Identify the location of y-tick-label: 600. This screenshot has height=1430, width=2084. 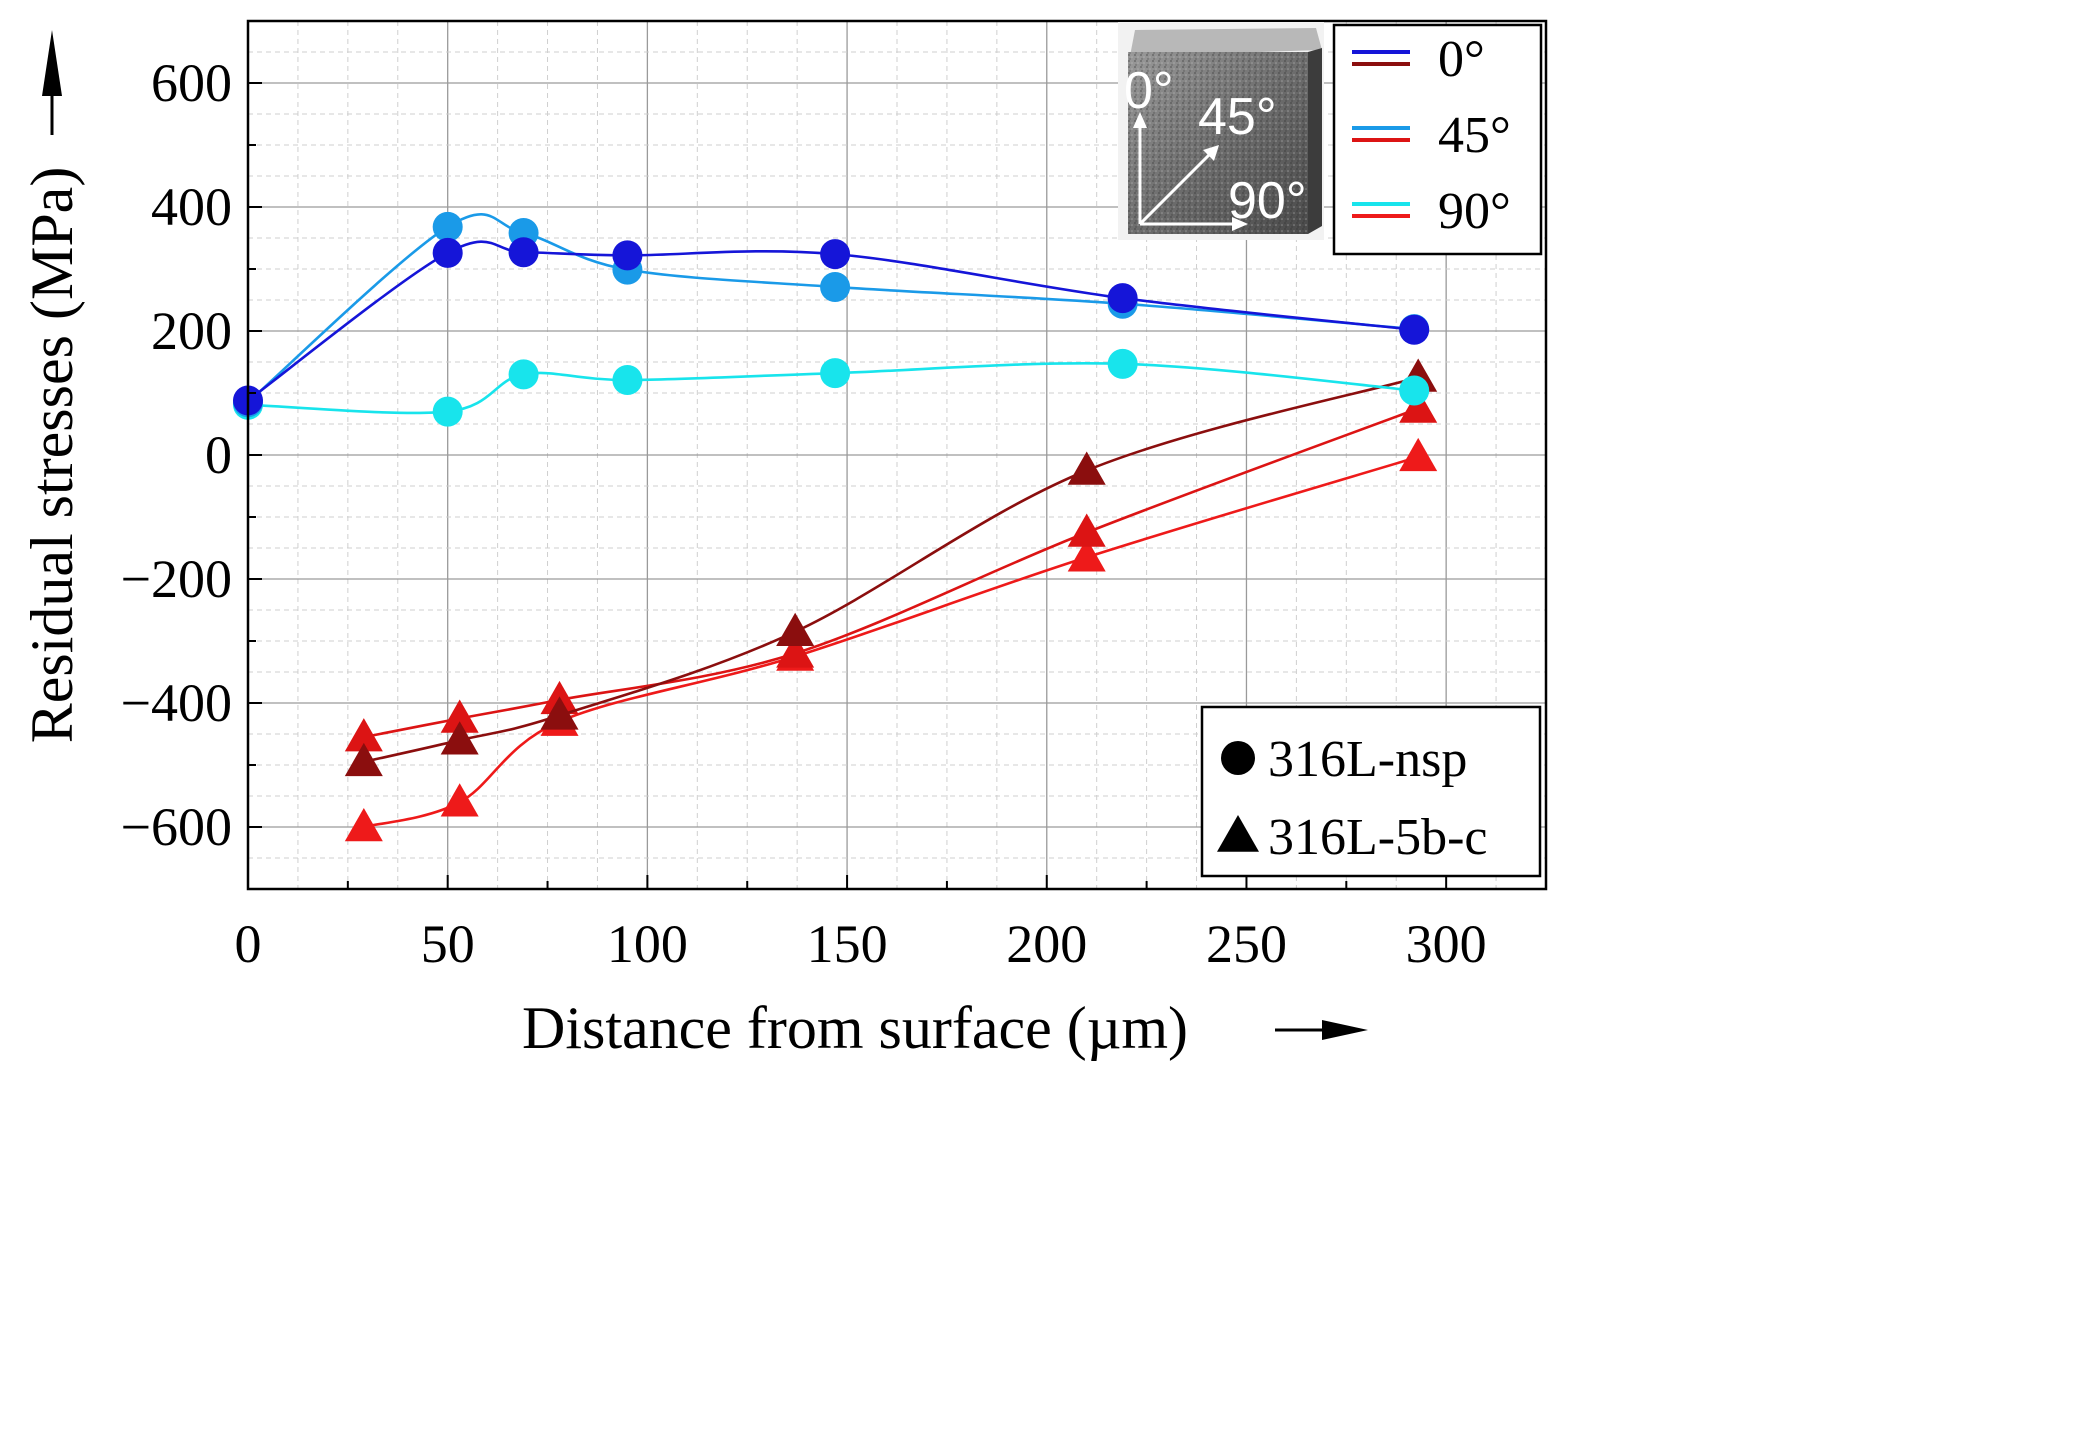
(191, 83).